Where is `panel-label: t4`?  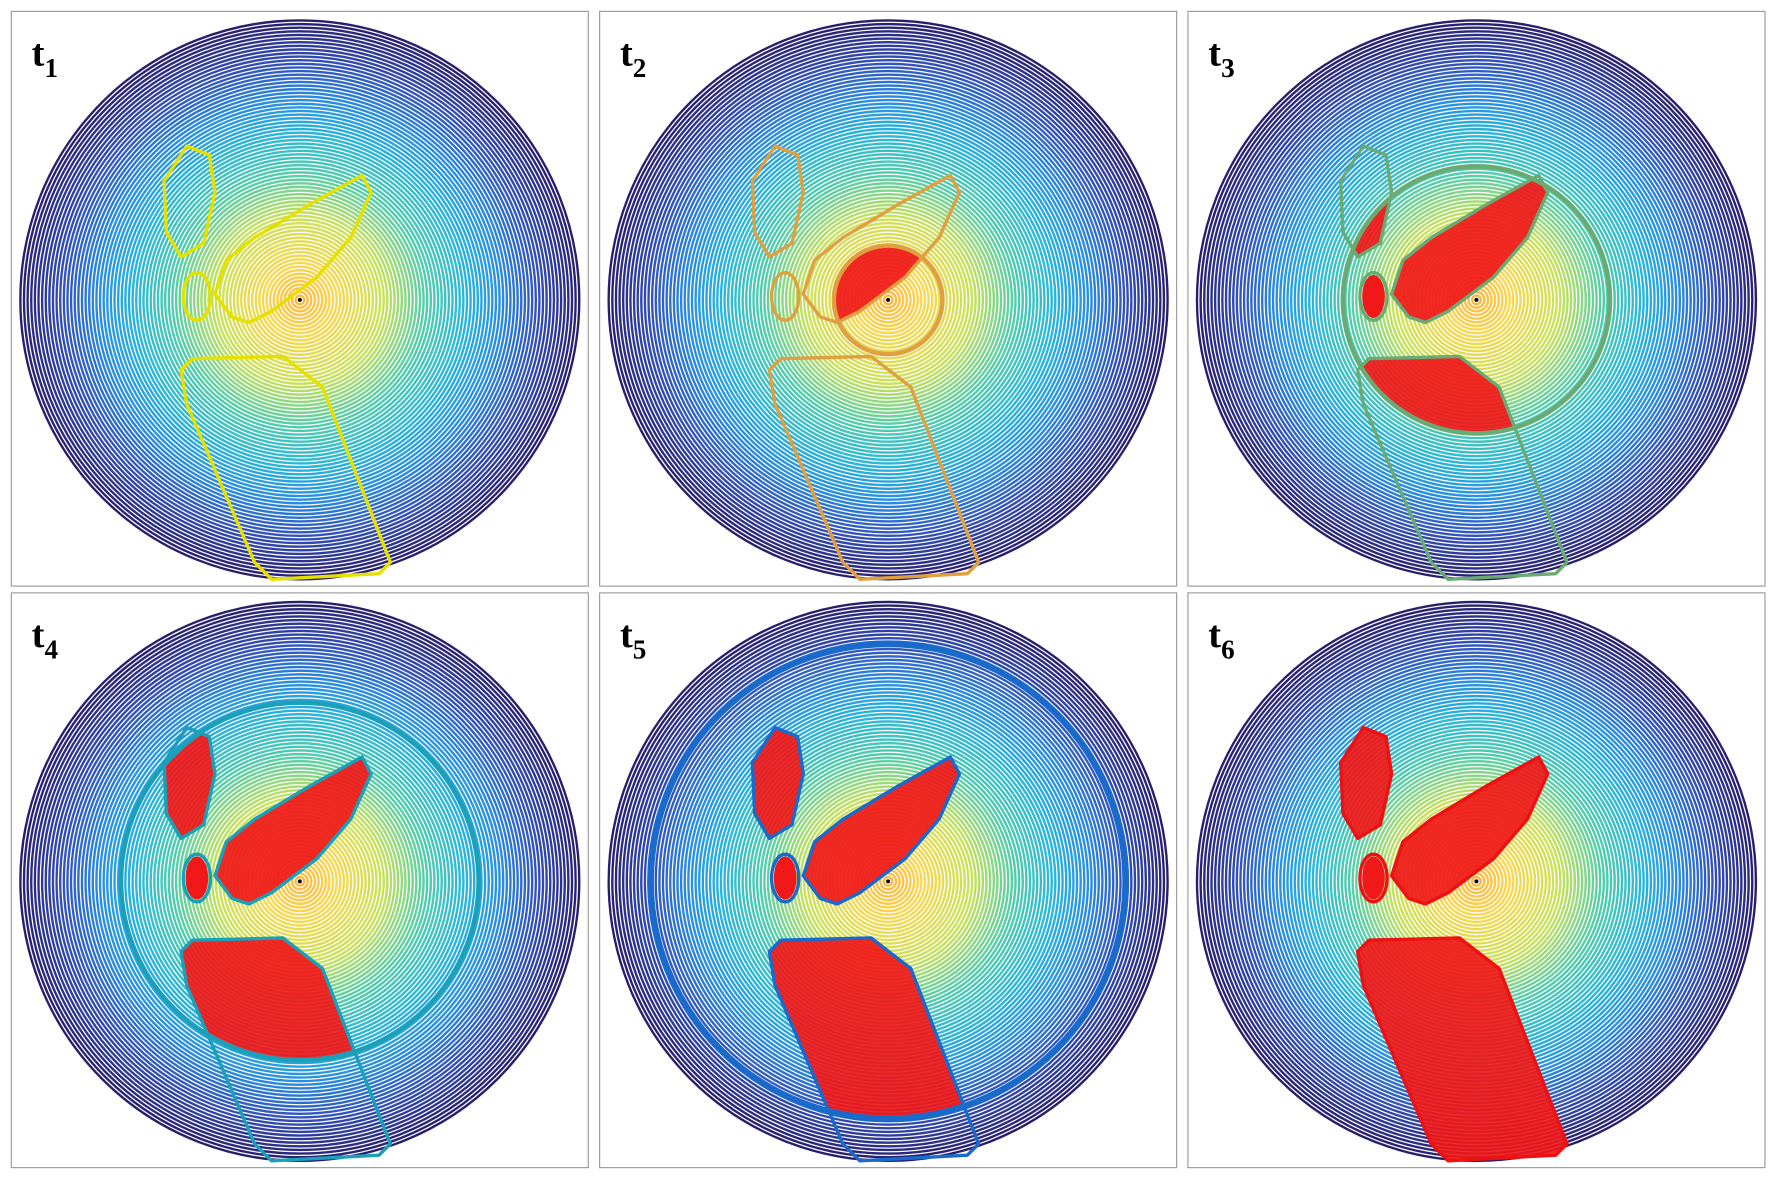
panel-label: t4 is located at coordinates (45, 639).